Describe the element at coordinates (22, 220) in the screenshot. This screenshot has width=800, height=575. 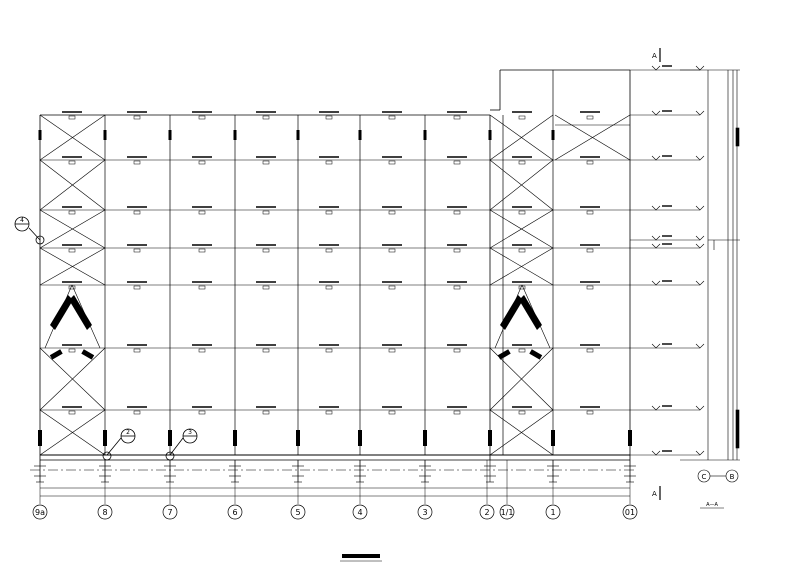
I see `callout-4-label: 4` at that location.